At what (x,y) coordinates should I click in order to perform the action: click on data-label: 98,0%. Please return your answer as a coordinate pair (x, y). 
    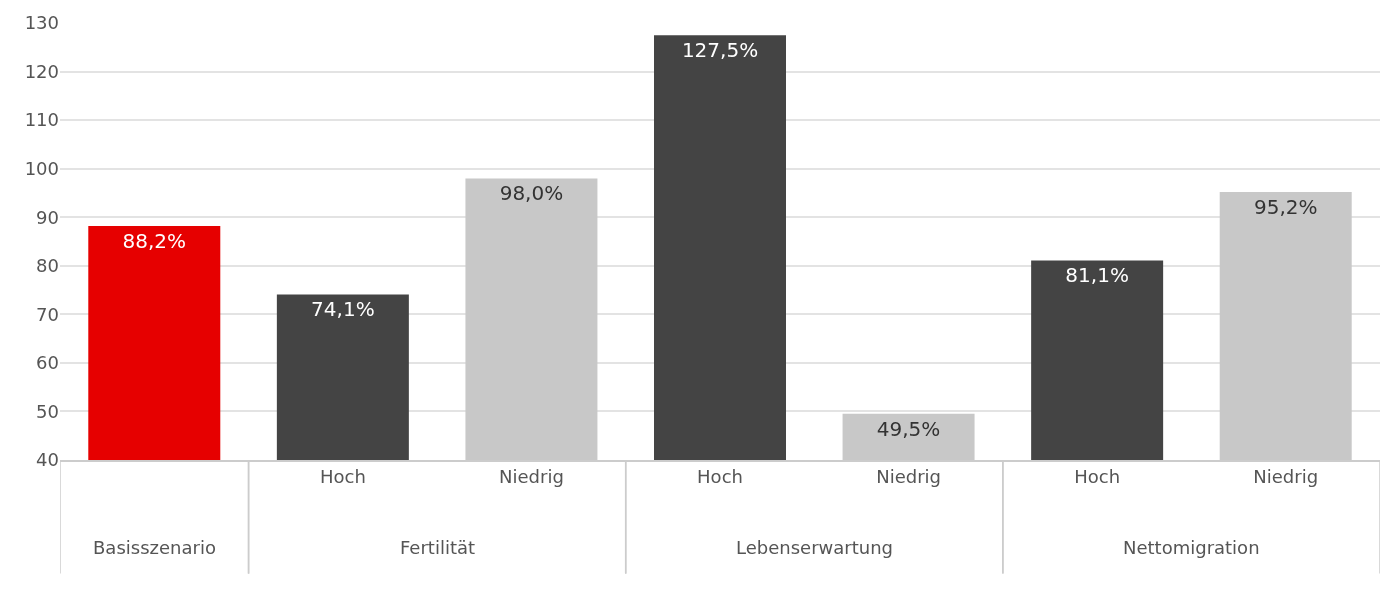
    Looking at the image, I should click on (531, 193).